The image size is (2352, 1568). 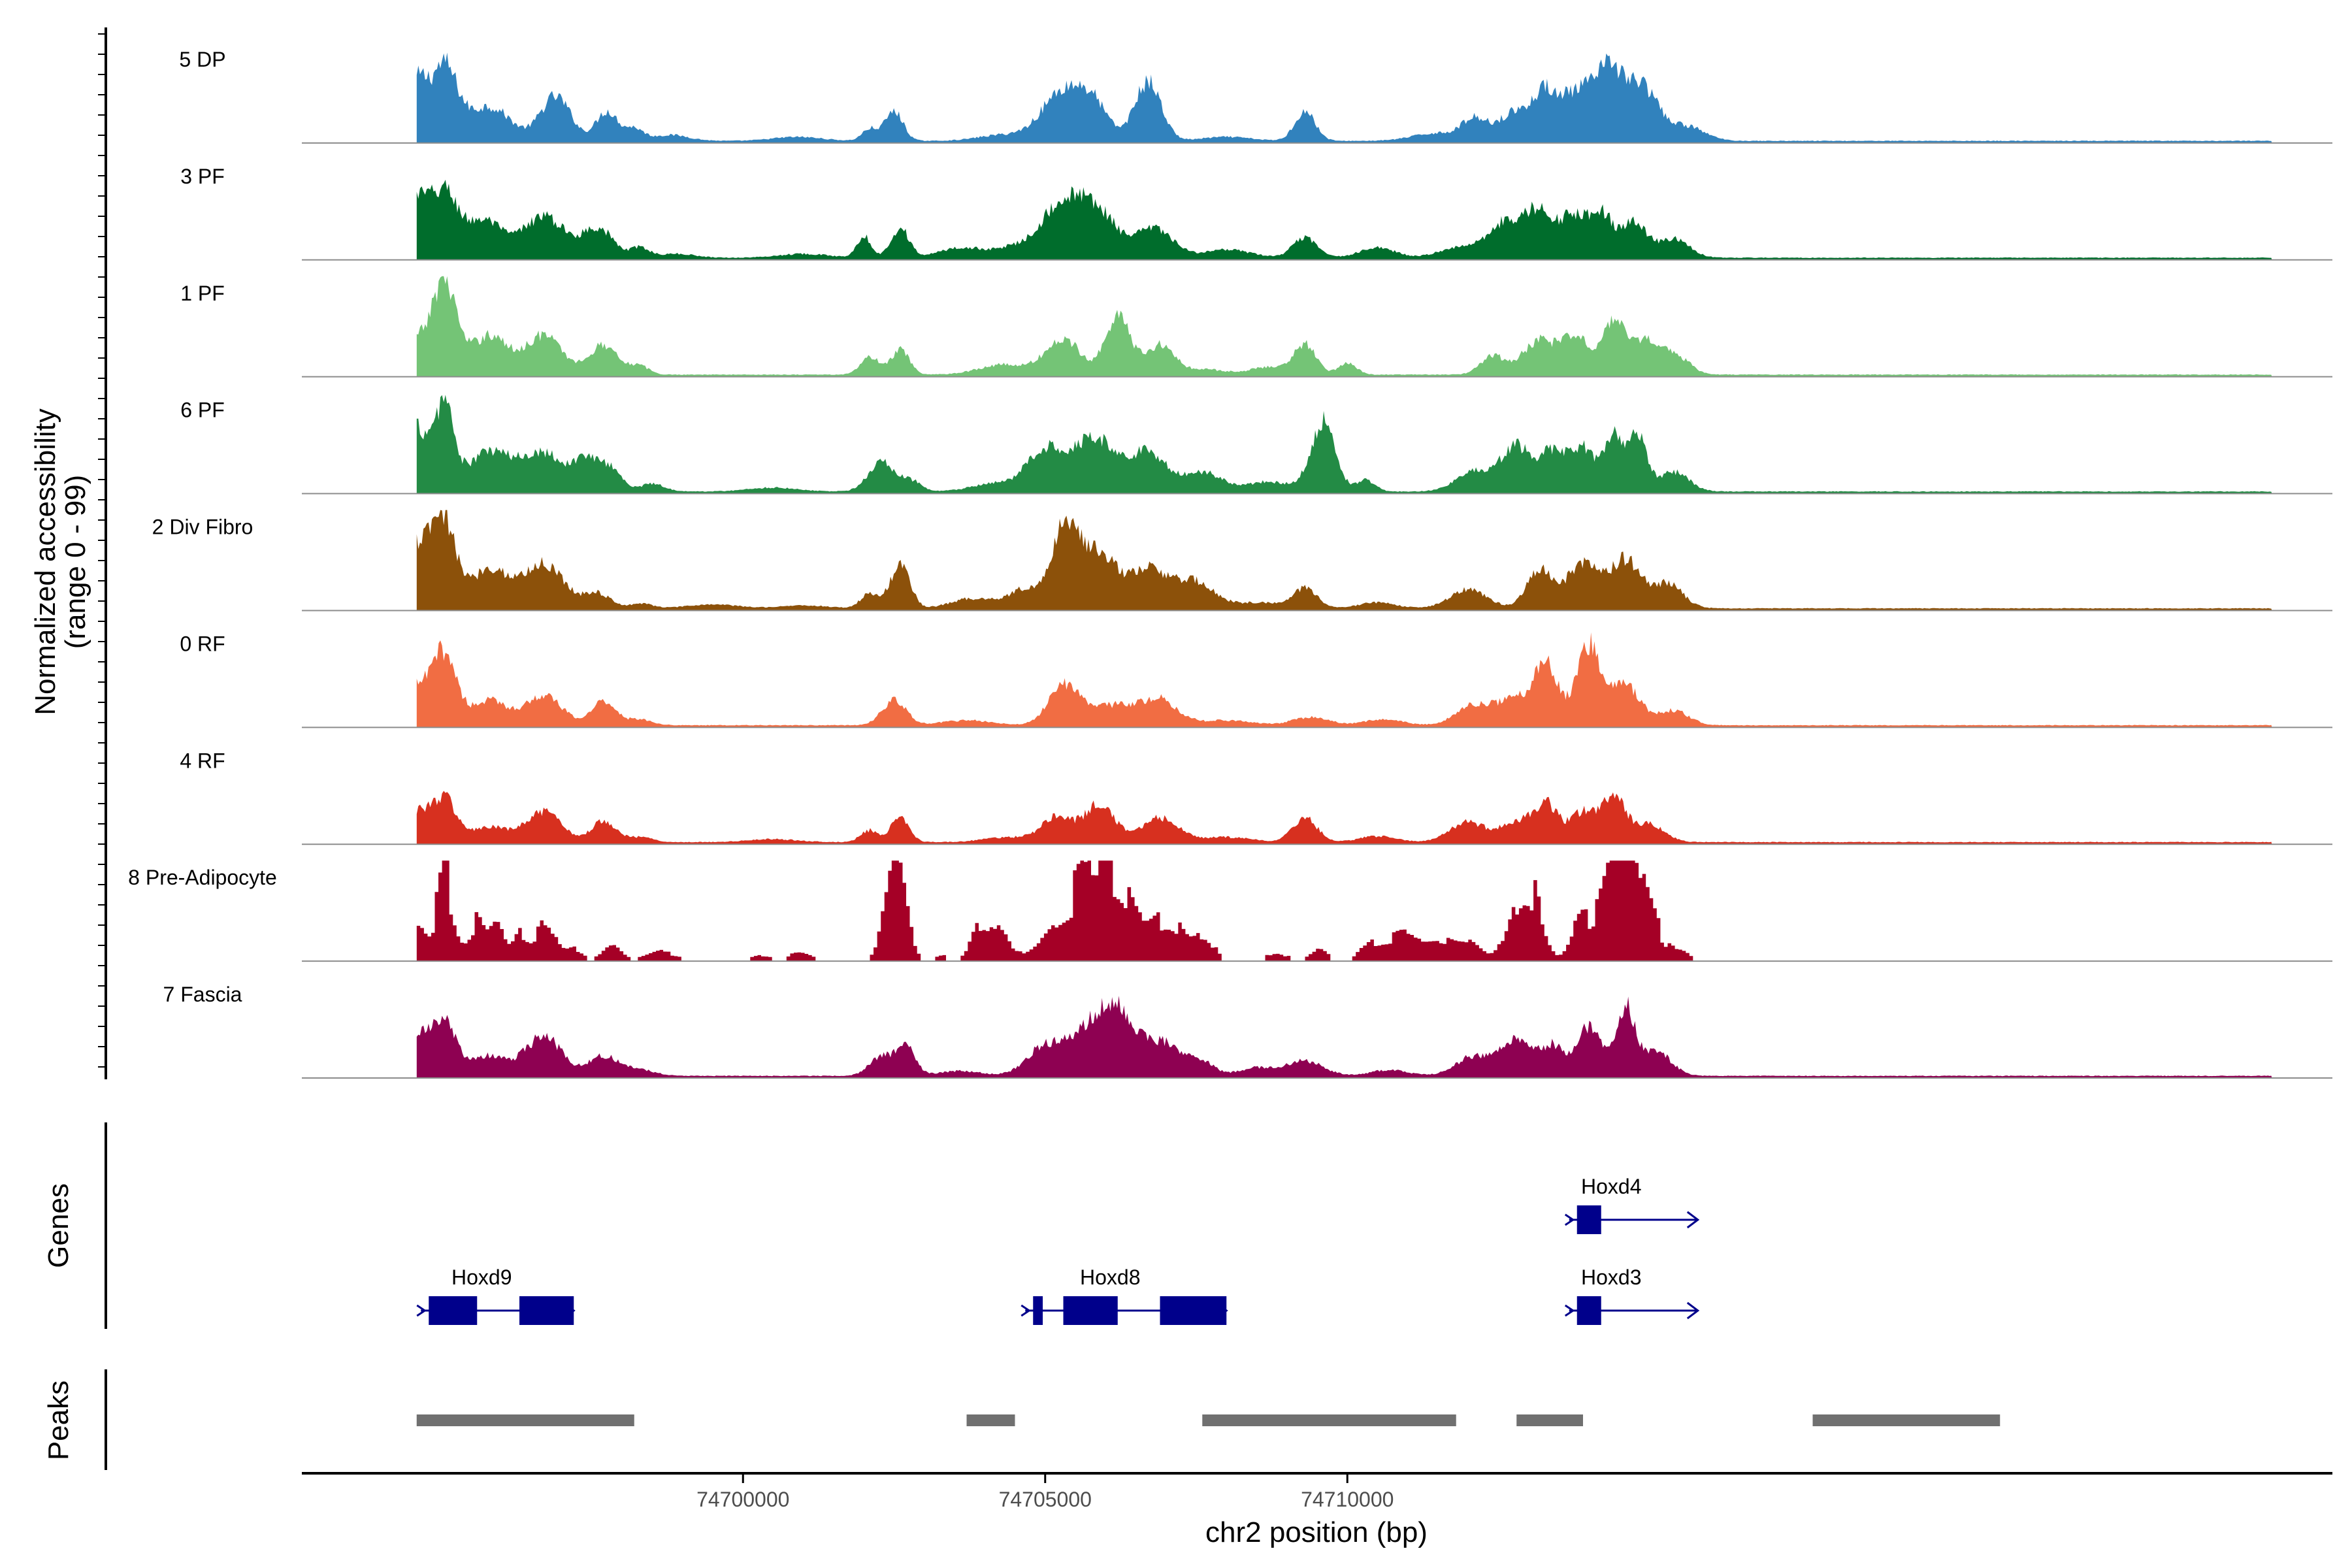 What do you see at coordinates (1045, 1499) in the screenshot?
I see `x-tick-label: 74705000` at bounding box center [1045, 1499].